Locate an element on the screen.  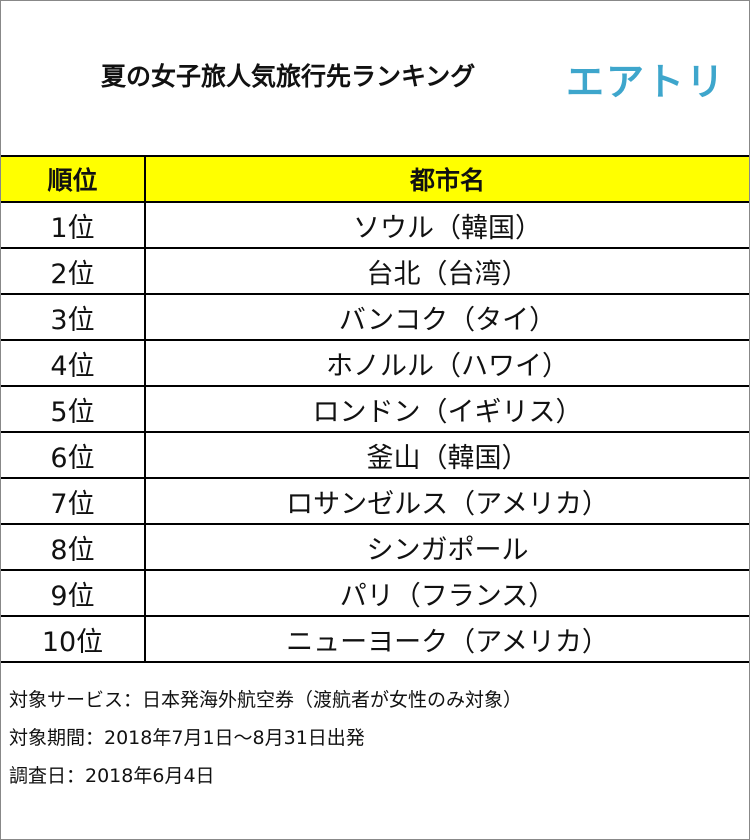
table-row: 9位 パリ（フランス） is located at coordinates (375, 593).